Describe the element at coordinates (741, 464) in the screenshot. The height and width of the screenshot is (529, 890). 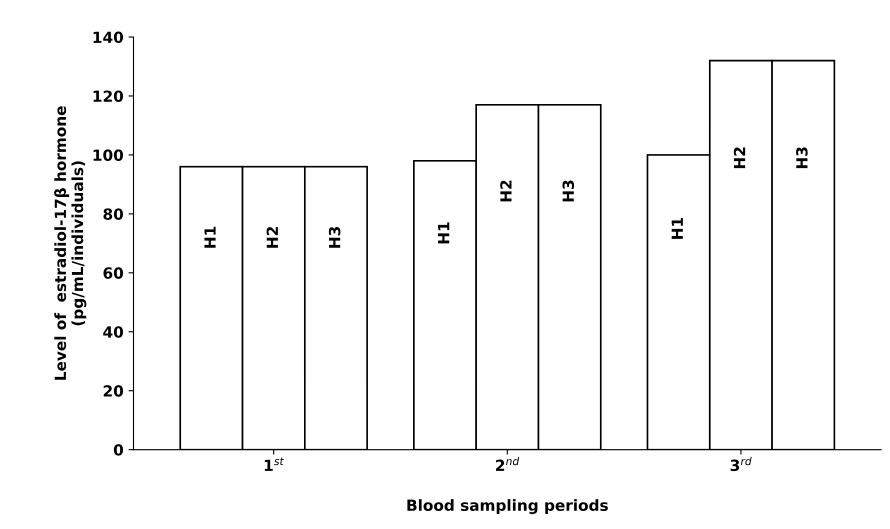
I see `x-tick-label: 3$^{rd}$` at that location.